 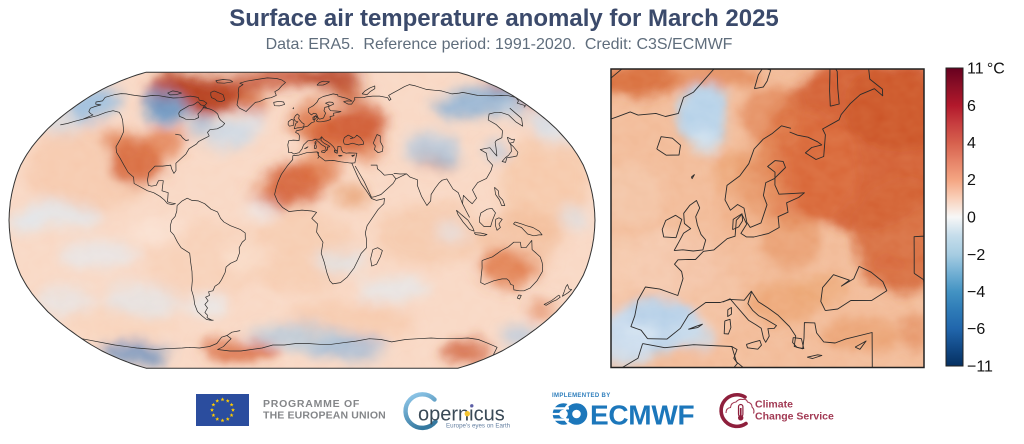 What do you see at coordinates (980, 367) in the screenshot?
I see `svg-text: −11` at bounding box center [980, 367].